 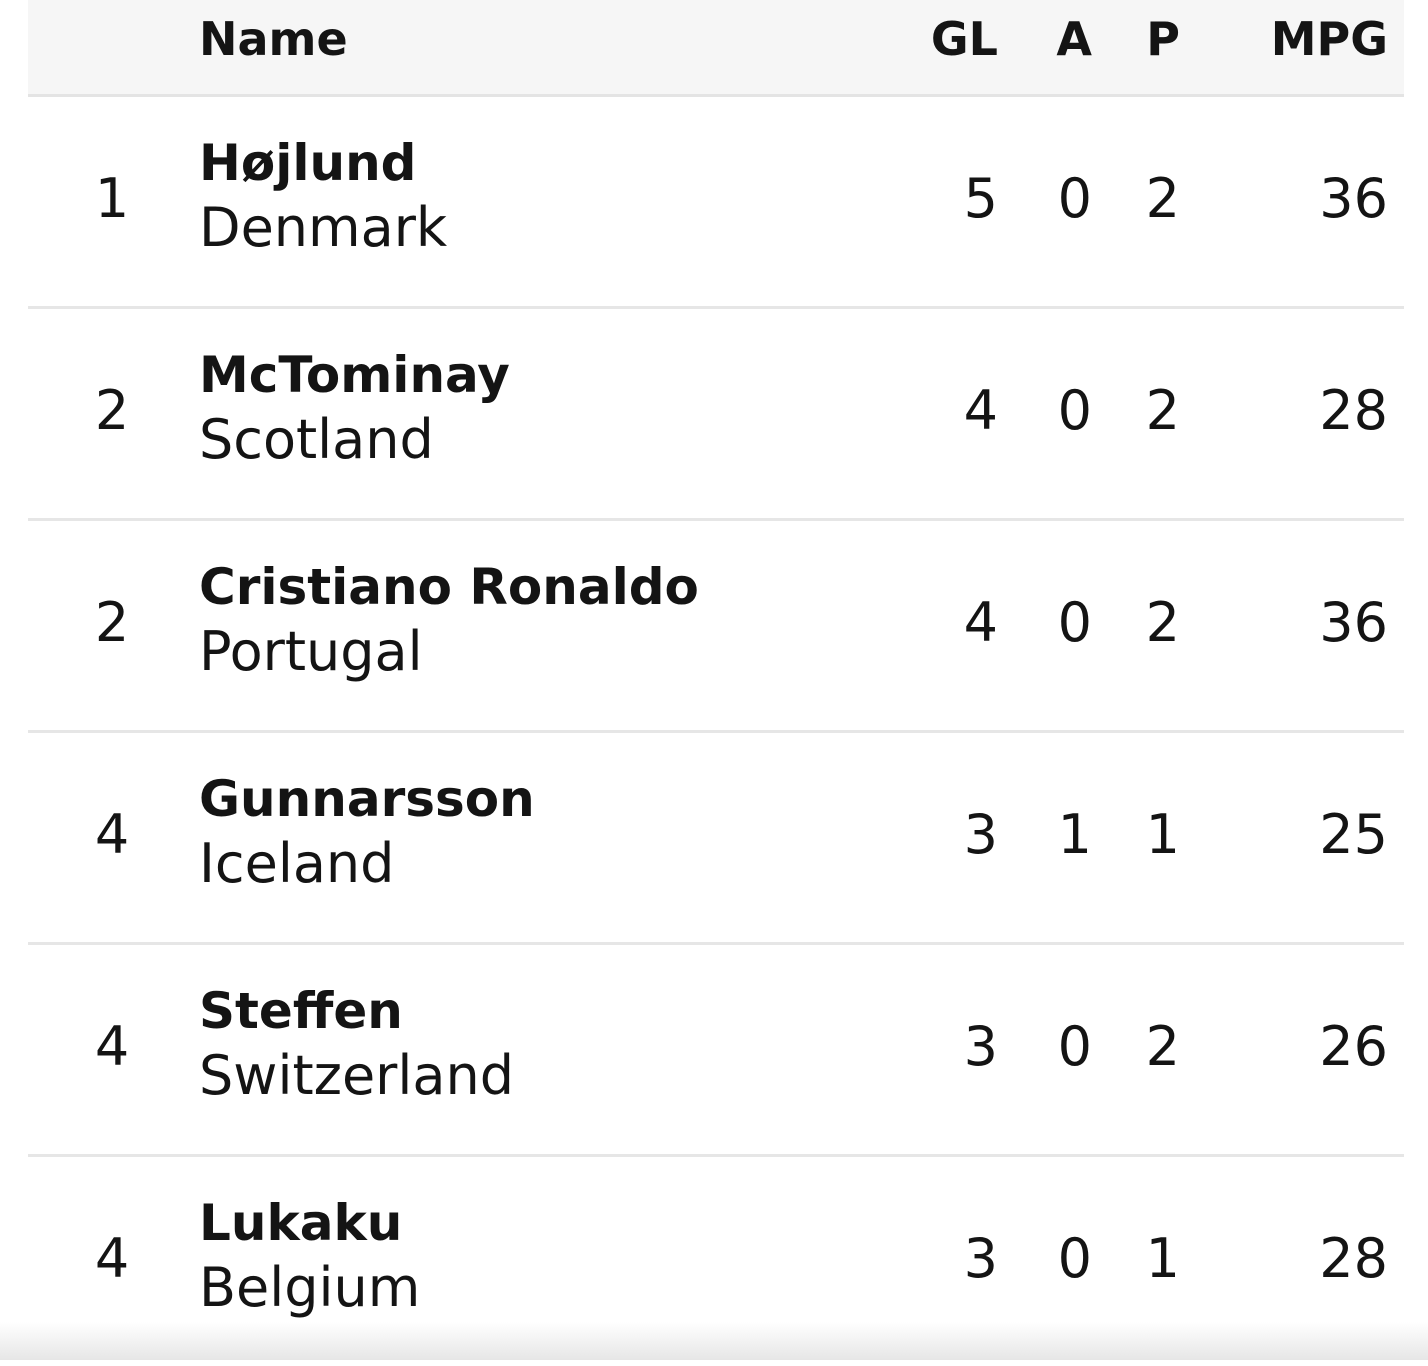 I want to click on mpg-cell: 26, so click(x=1353, y=1046).